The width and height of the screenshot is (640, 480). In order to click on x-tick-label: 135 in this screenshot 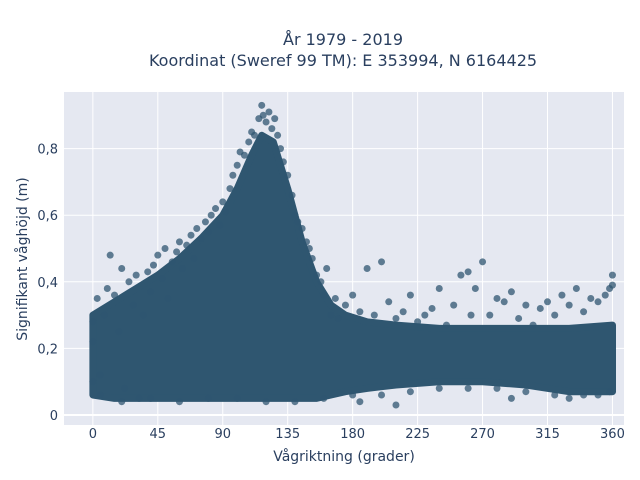, I will do `click(287, 434)`.